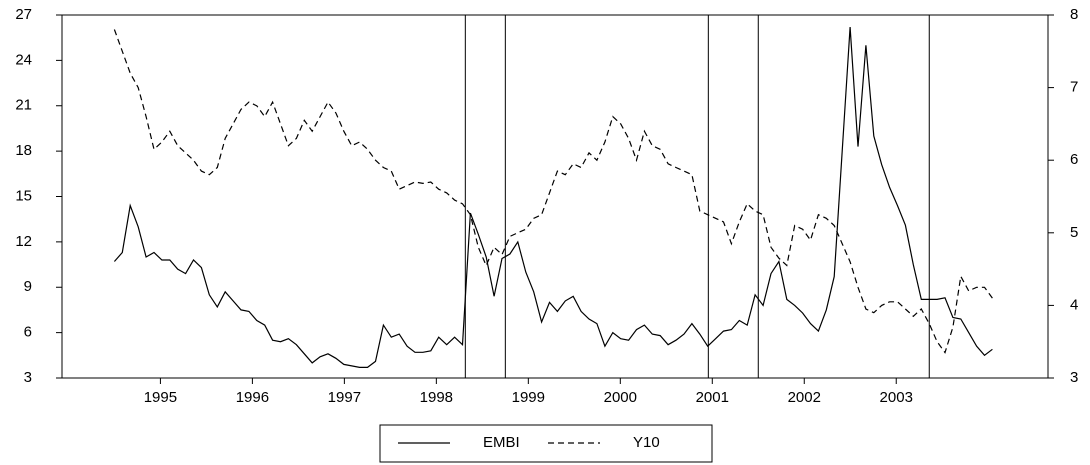 This screenshot has height=465, width=1090. Describe the element at coordinates (23, 105) in the screenshot. I see `y-tick-label: 21` at that location.